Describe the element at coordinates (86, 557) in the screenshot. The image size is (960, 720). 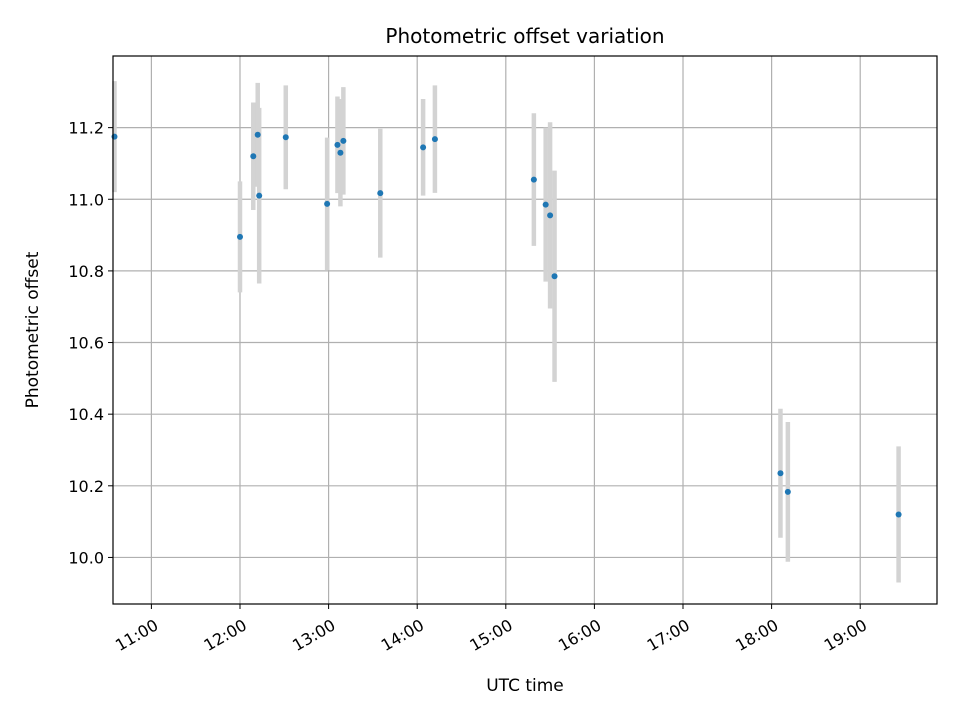
I see `y-tick-label: 10.0` at that location.